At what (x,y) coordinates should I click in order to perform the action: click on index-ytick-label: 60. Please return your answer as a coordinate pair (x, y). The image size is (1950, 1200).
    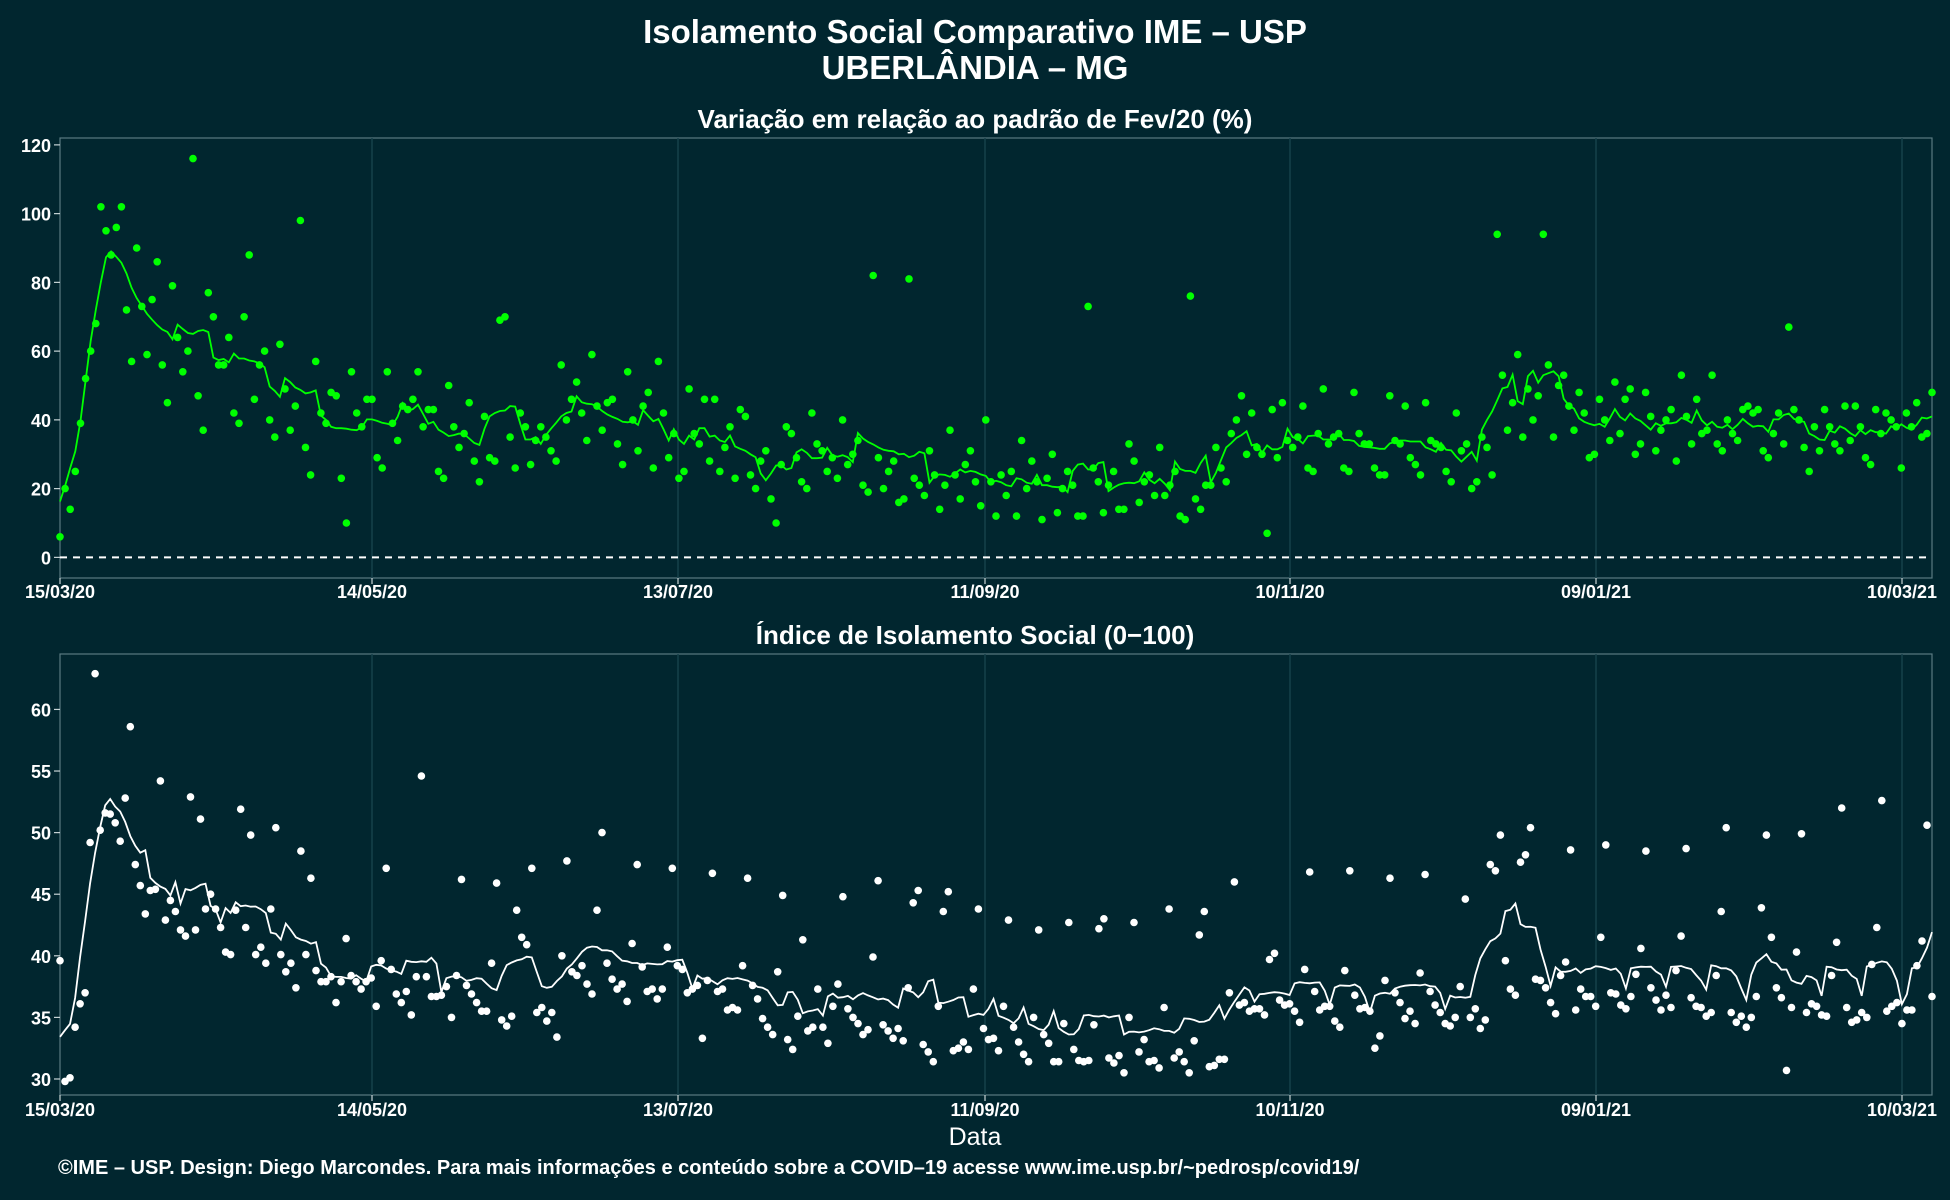
    Looking at the image, I should click on (41, 710).